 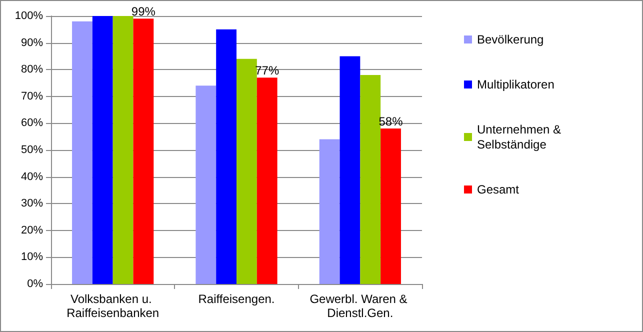 What do you see at coordinates (498, 189) in the screenshot?
I see `legend-label: Gesamt` at bounding box center [498, 189].